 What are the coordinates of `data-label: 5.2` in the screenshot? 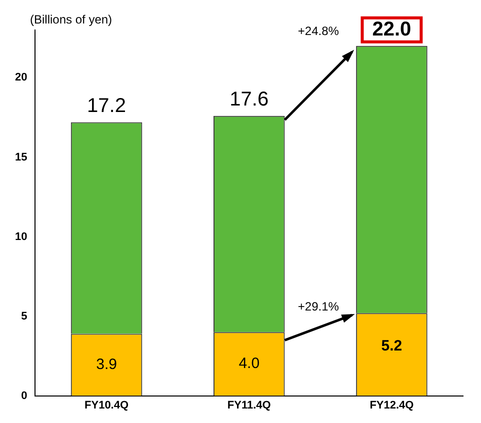 It's located at (391, 346).